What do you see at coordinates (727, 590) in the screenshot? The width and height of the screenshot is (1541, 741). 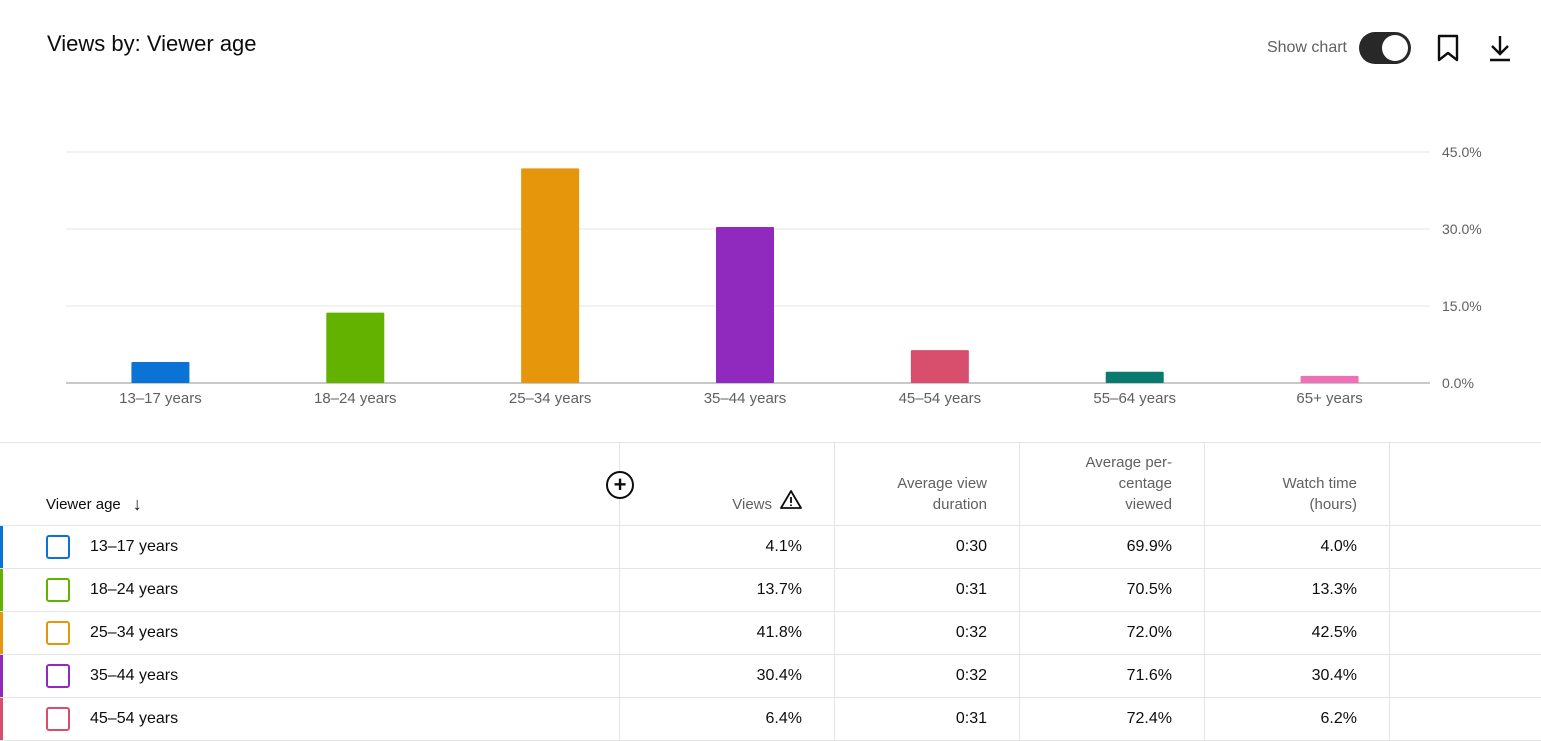 I see `views-cell: 13.7%` at bounding box center [727, 590].